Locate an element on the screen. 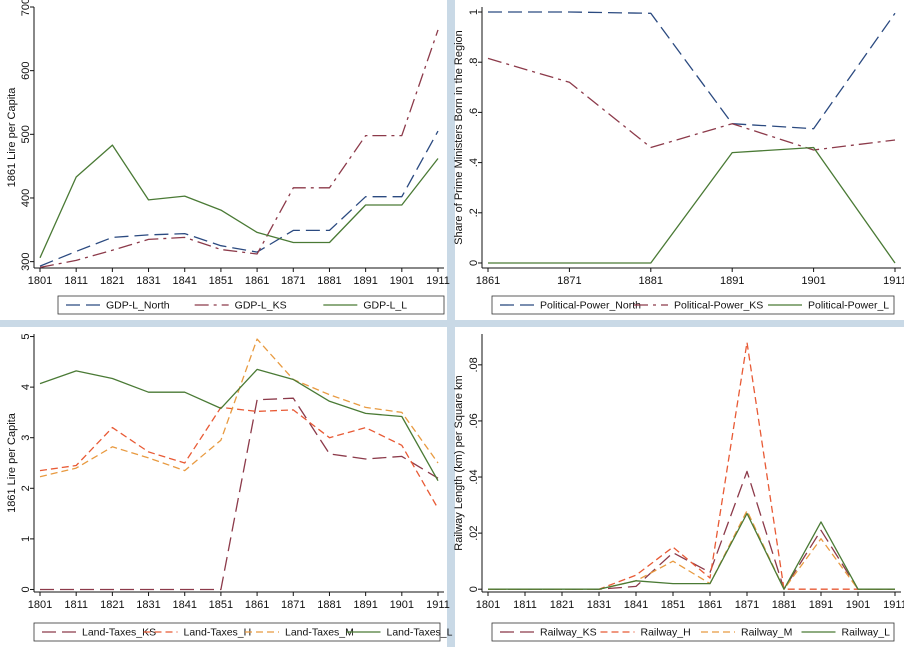 This screenshot has height=647, width=904. legend-label: Railway_H is located at coordinates (666, 632).